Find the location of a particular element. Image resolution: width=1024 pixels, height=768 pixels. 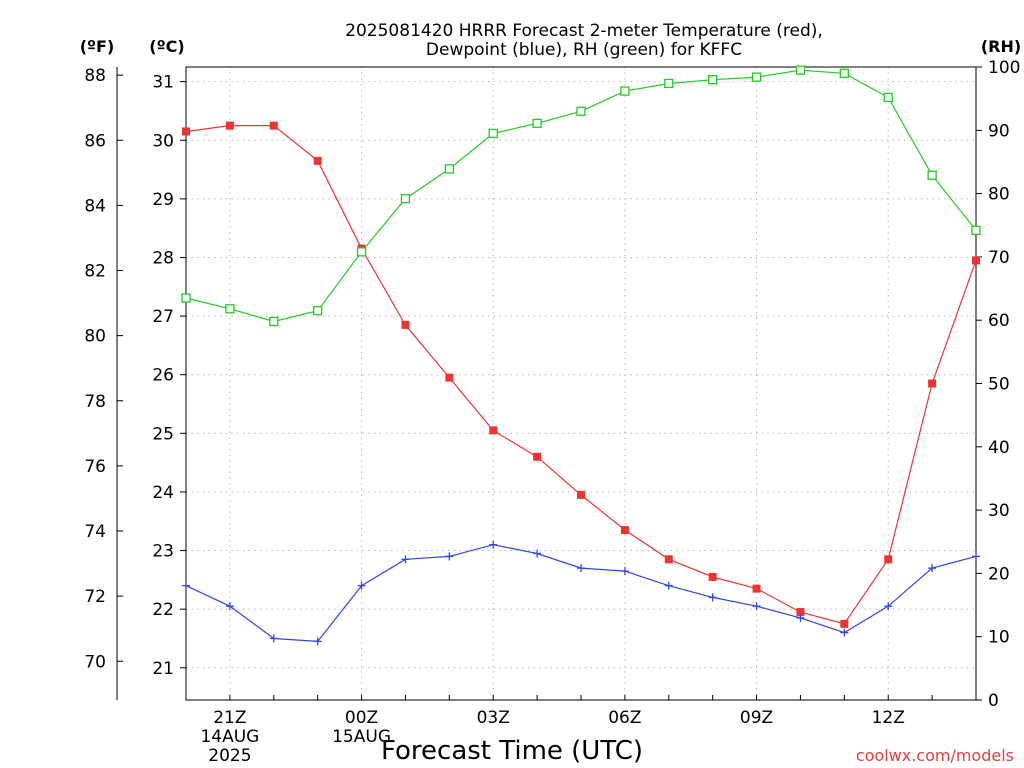

rh-tick-label: 100 is located at coordinates (1004, 68).